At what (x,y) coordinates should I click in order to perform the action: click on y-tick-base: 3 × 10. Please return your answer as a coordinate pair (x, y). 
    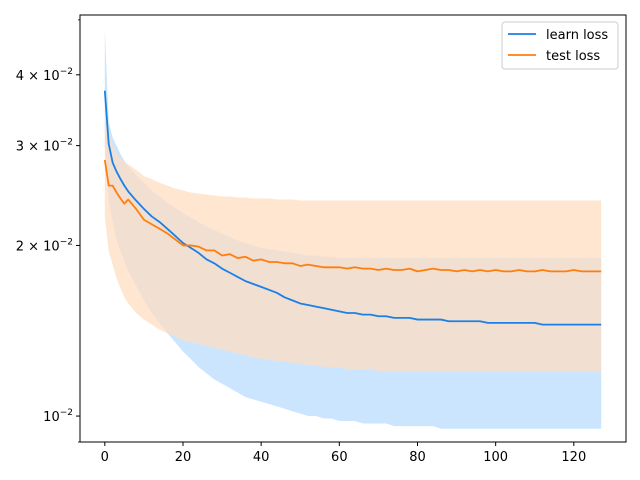
    Looking at the image, I should click on (38, 147).